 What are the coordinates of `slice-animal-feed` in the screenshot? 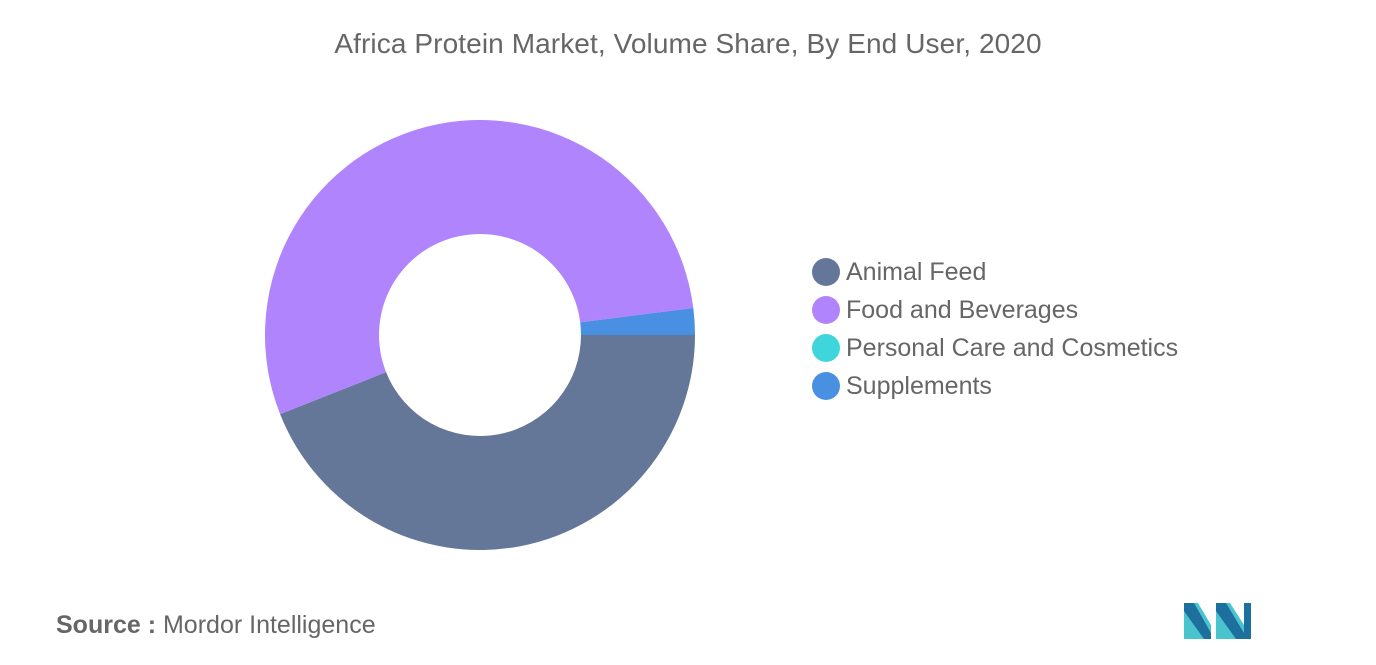 It's located at (487, 443).